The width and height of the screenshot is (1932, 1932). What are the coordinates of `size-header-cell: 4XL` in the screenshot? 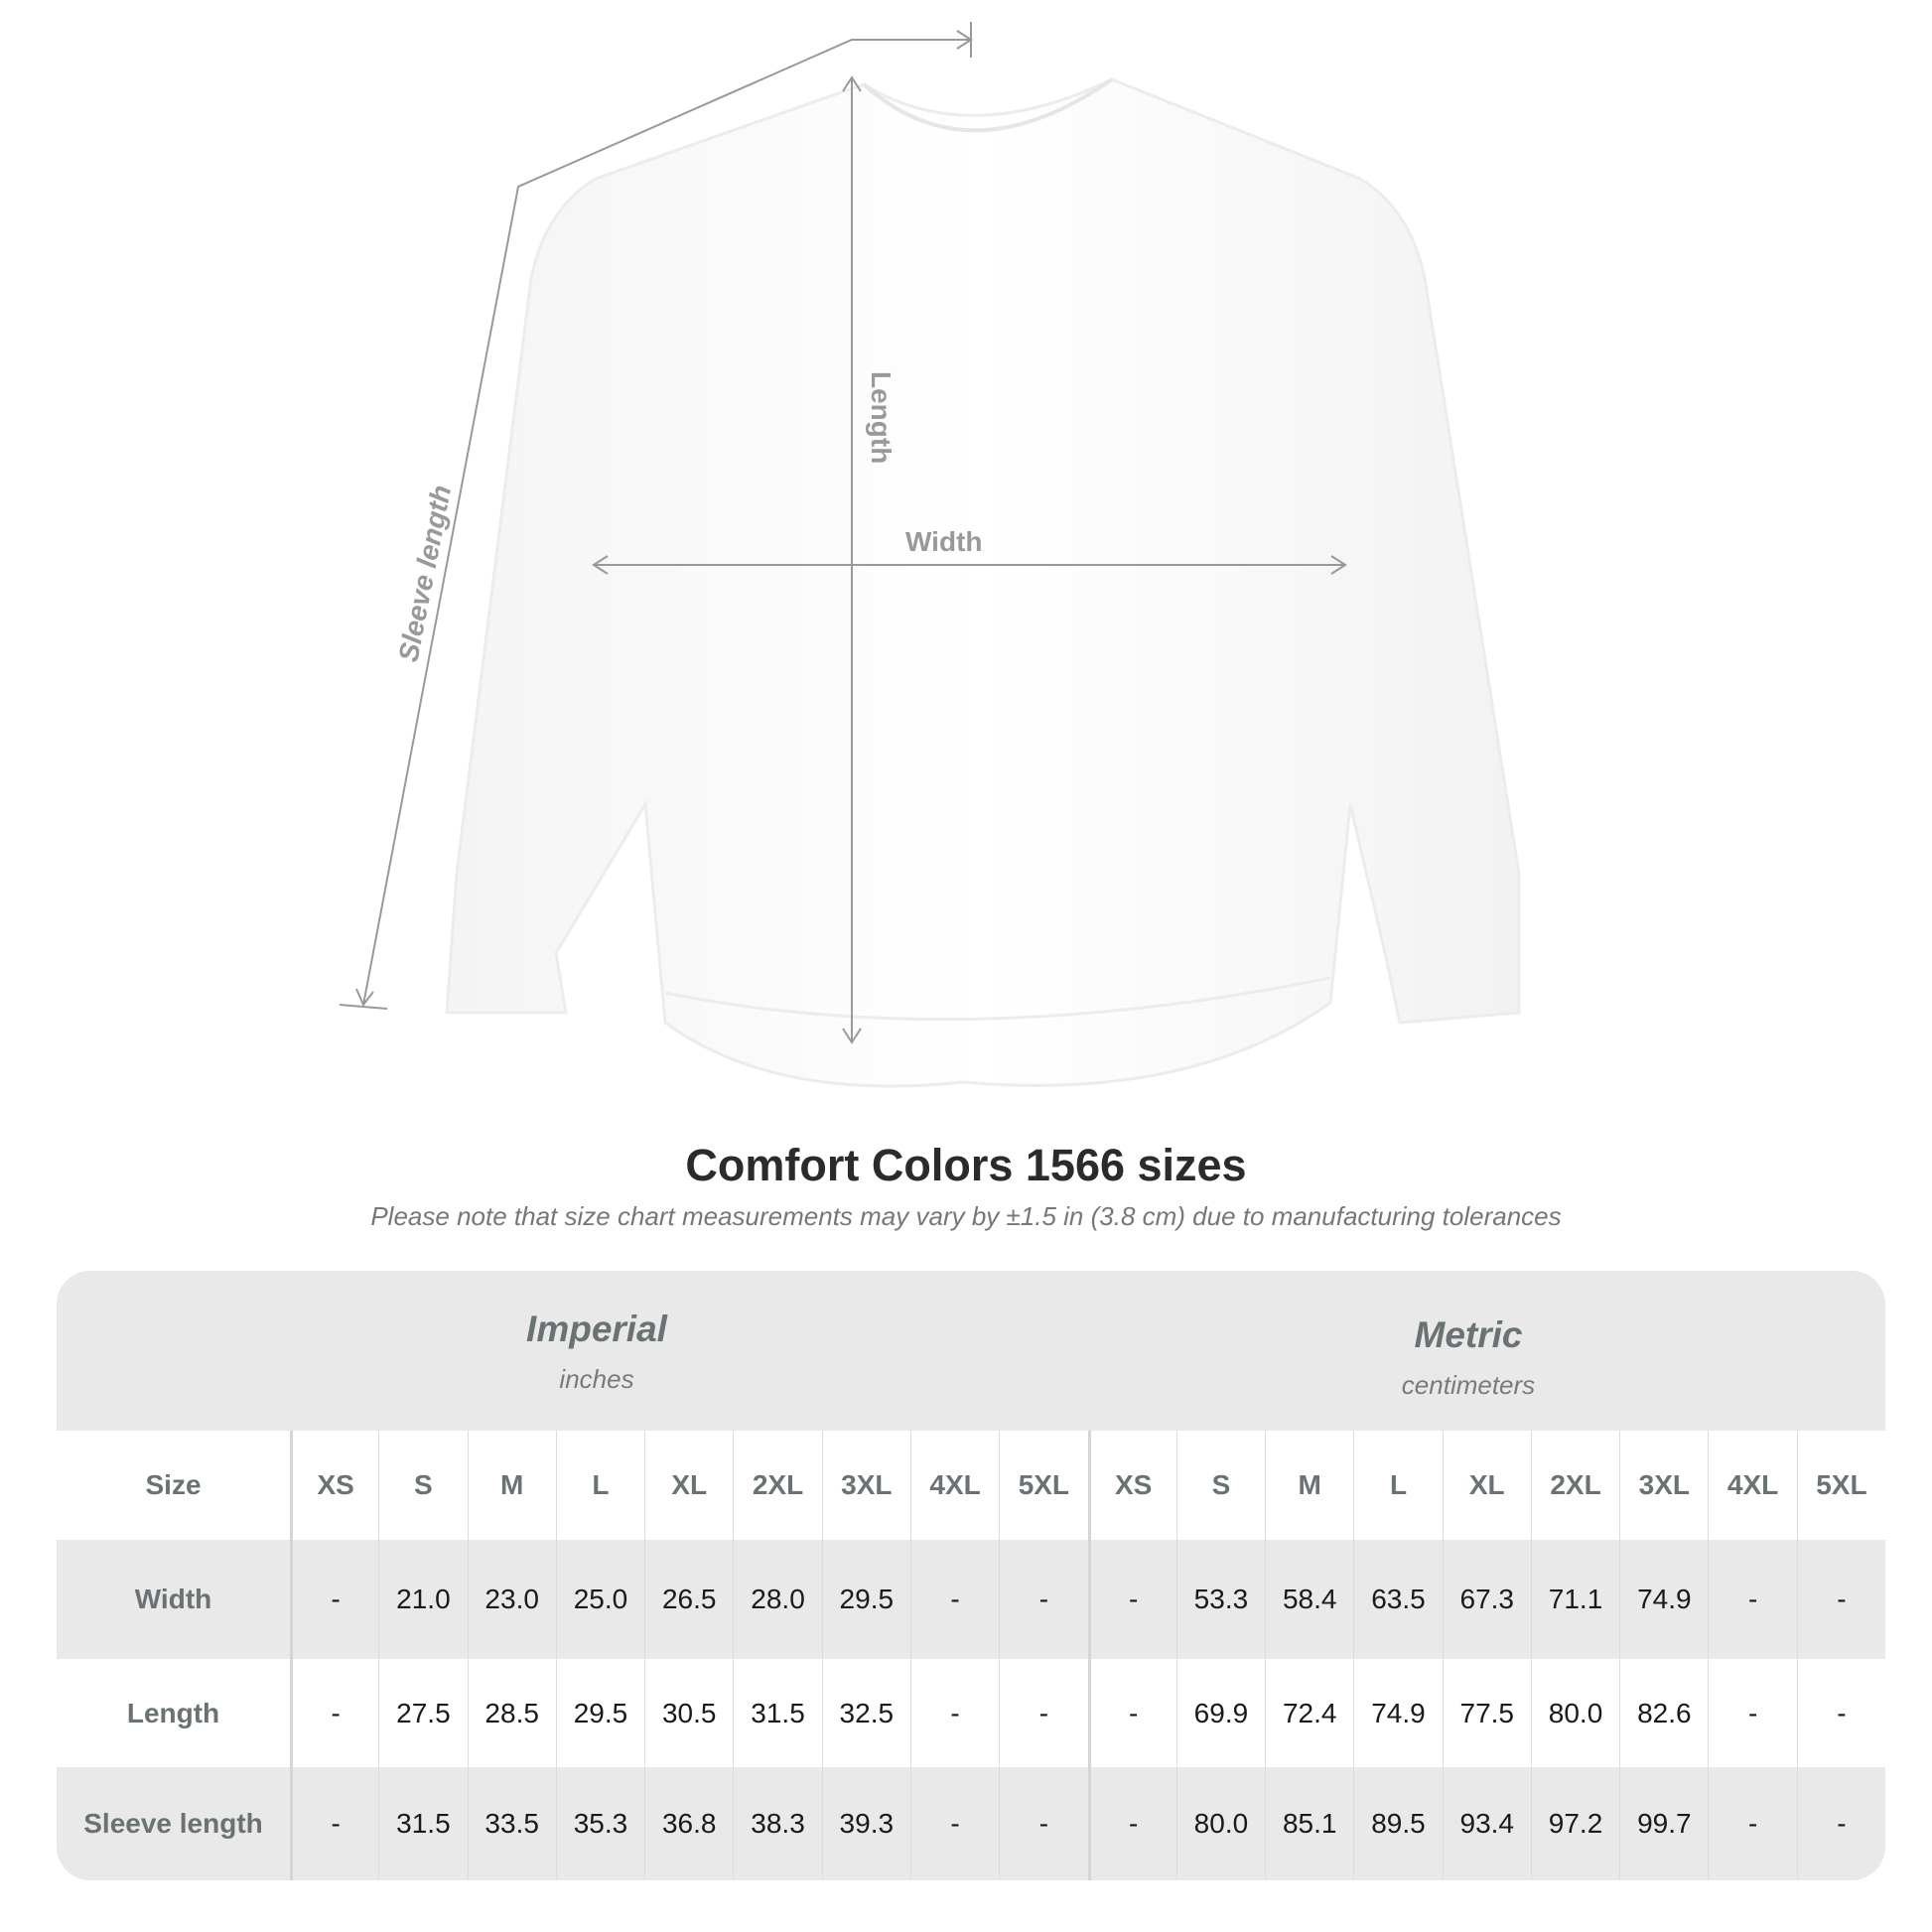 It's located at (1752, 1486).